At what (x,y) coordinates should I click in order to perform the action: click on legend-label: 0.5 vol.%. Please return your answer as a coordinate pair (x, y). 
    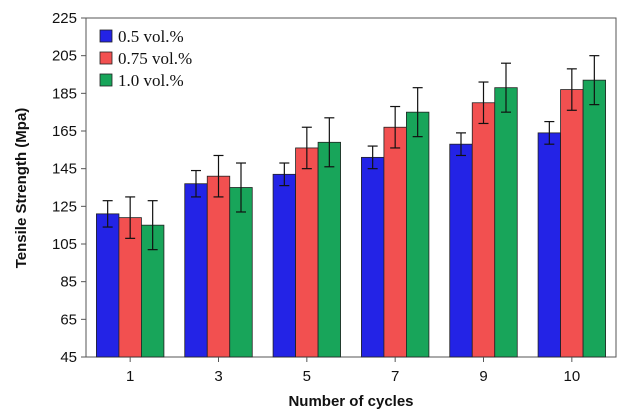
    Looking at the image, I should click on (151, 36).